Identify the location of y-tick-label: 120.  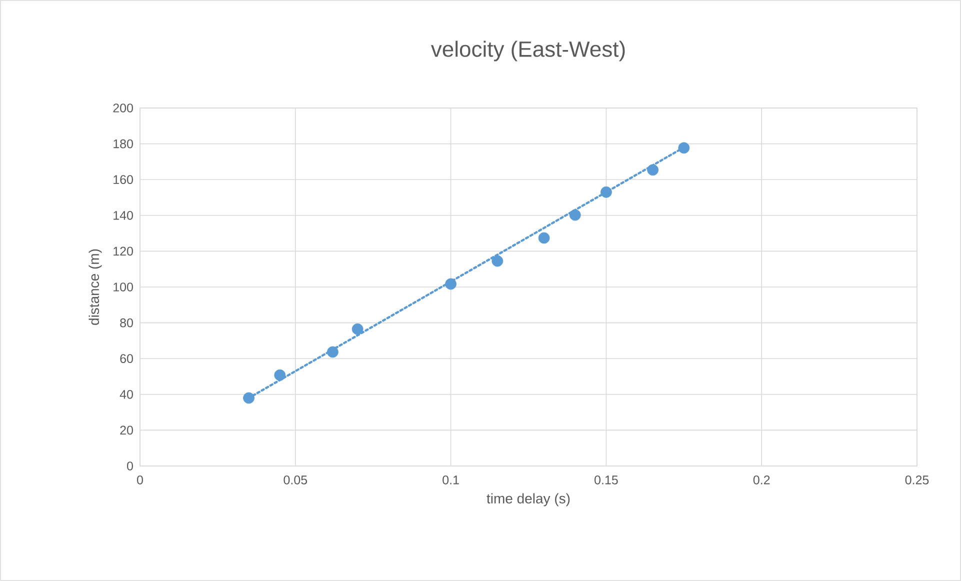
(123, 251).